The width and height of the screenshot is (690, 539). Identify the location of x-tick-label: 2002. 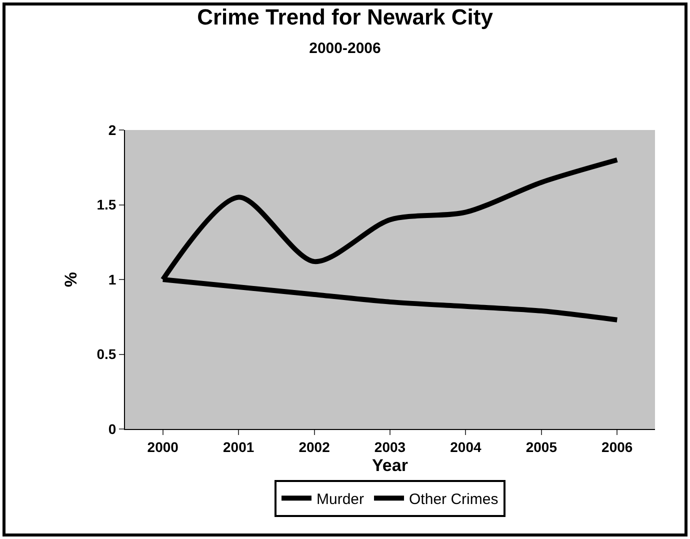
(314, 446).